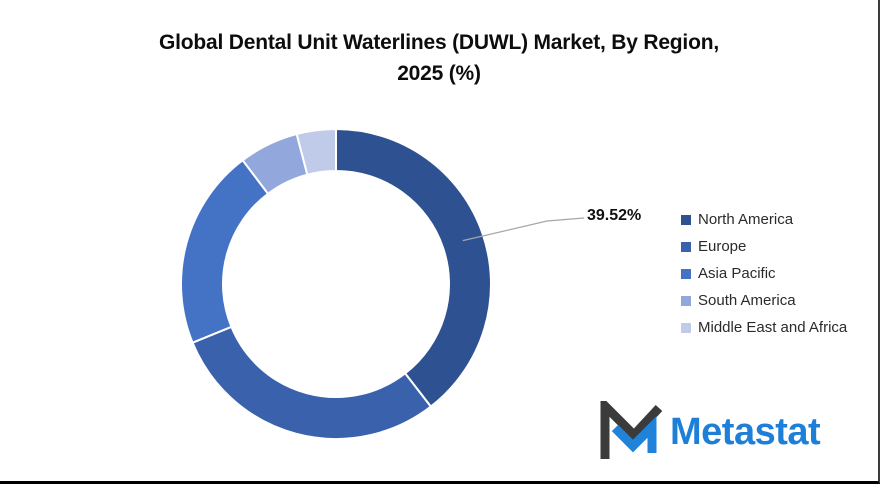  What do you see at coordinates (614, 215) in the screenshot?
I see `data-label-north-america: 39.52%` at bounding box center [614, 215].